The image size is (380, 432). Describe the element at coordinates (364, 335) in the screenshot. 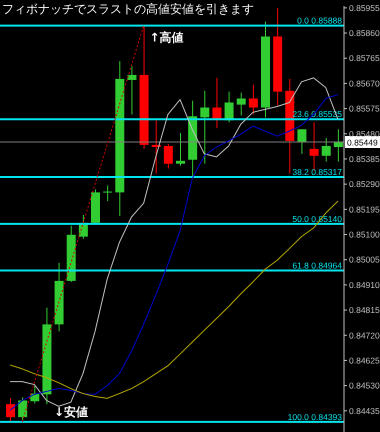

I see `y-tick-label: 0.84720` at that location.